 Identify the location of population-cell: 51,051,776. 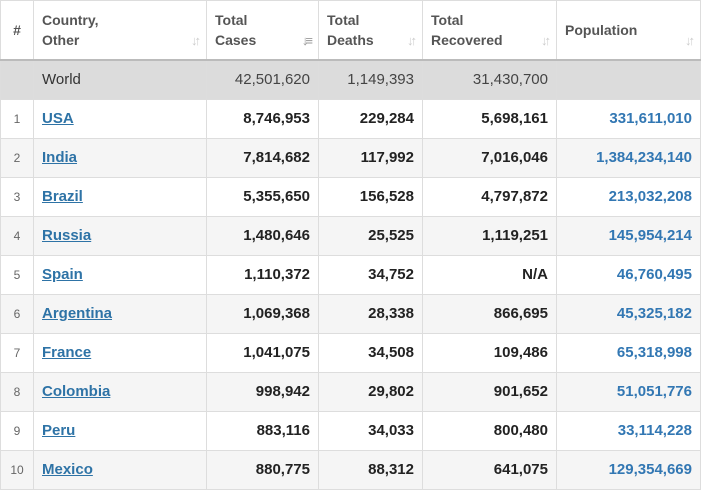
(628, 391).